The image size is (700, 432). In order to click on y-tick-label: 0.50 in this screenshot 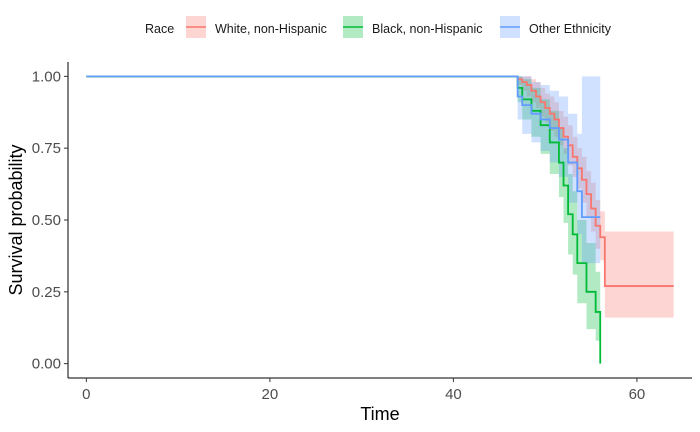, I will do `click(46, 220)`.